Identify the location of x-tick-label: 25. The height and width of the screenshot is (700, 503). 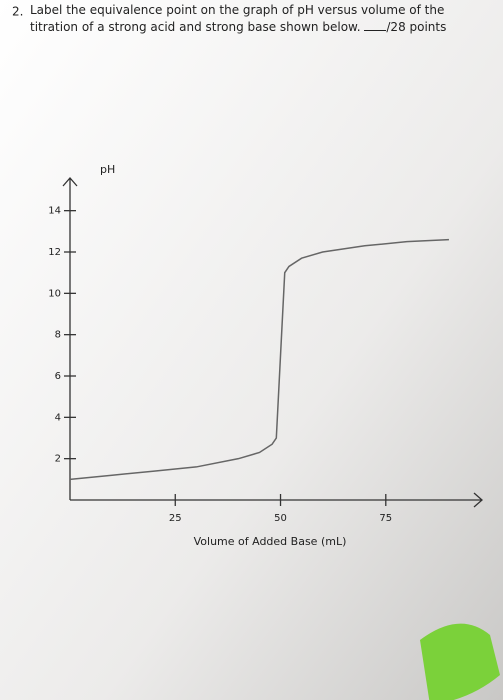
(175, 518).